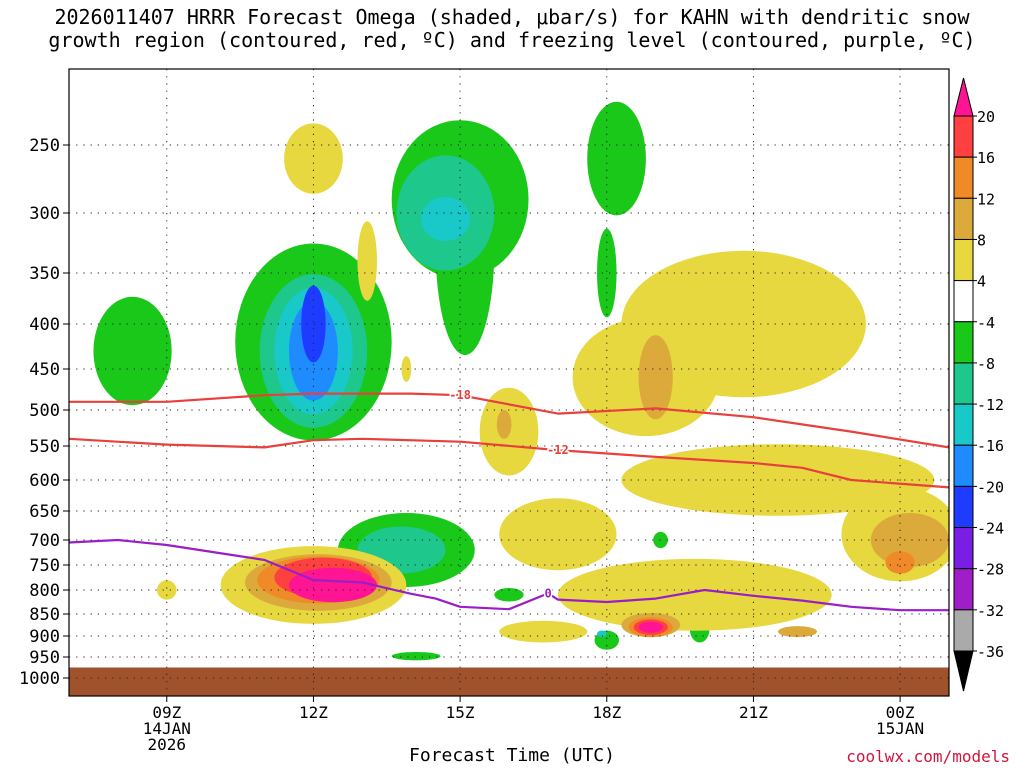 The height and width of the screenshot is (768, 1024). I want to click on x-tick-label-18Z: 18Z, so click(606, 712).